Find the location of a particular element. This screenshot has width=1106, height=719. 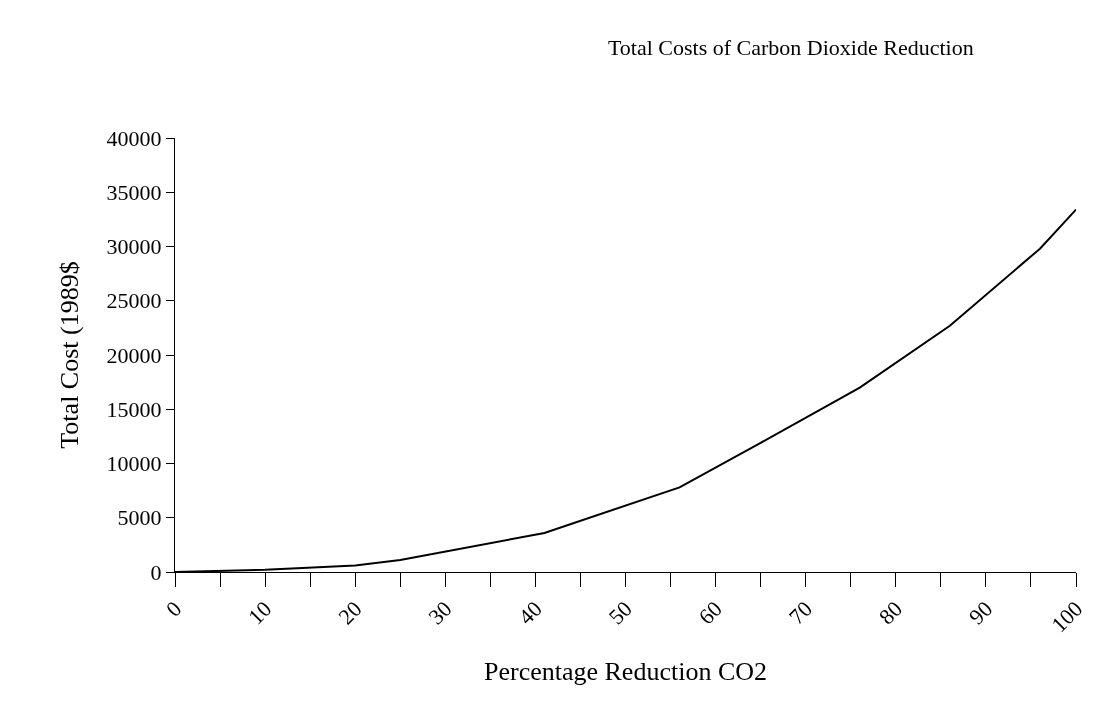

x-tick-label: 90 is located at coordinates (980, 613).